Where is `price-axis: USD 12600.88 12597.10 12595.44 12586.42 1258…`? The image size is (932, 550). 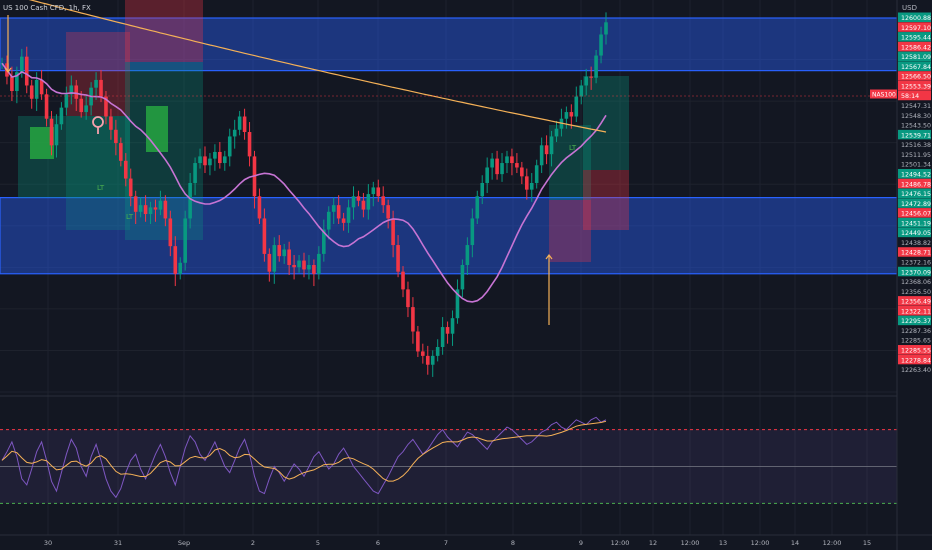 price-axis: USD 12600.88 12597.10 12595.44 12586.42 1258… is located at coordinates (901, 275).